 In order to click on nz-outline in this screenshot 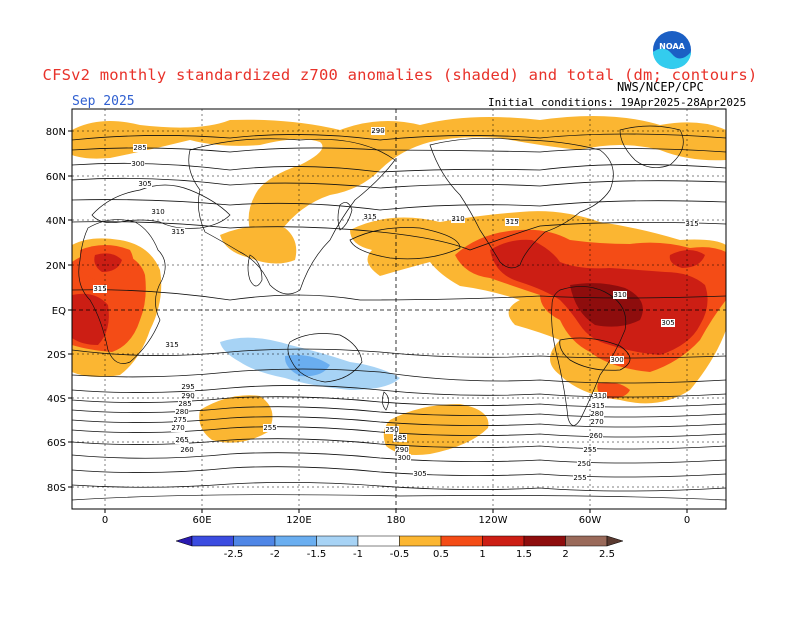, I will do `click(385, 401)`.